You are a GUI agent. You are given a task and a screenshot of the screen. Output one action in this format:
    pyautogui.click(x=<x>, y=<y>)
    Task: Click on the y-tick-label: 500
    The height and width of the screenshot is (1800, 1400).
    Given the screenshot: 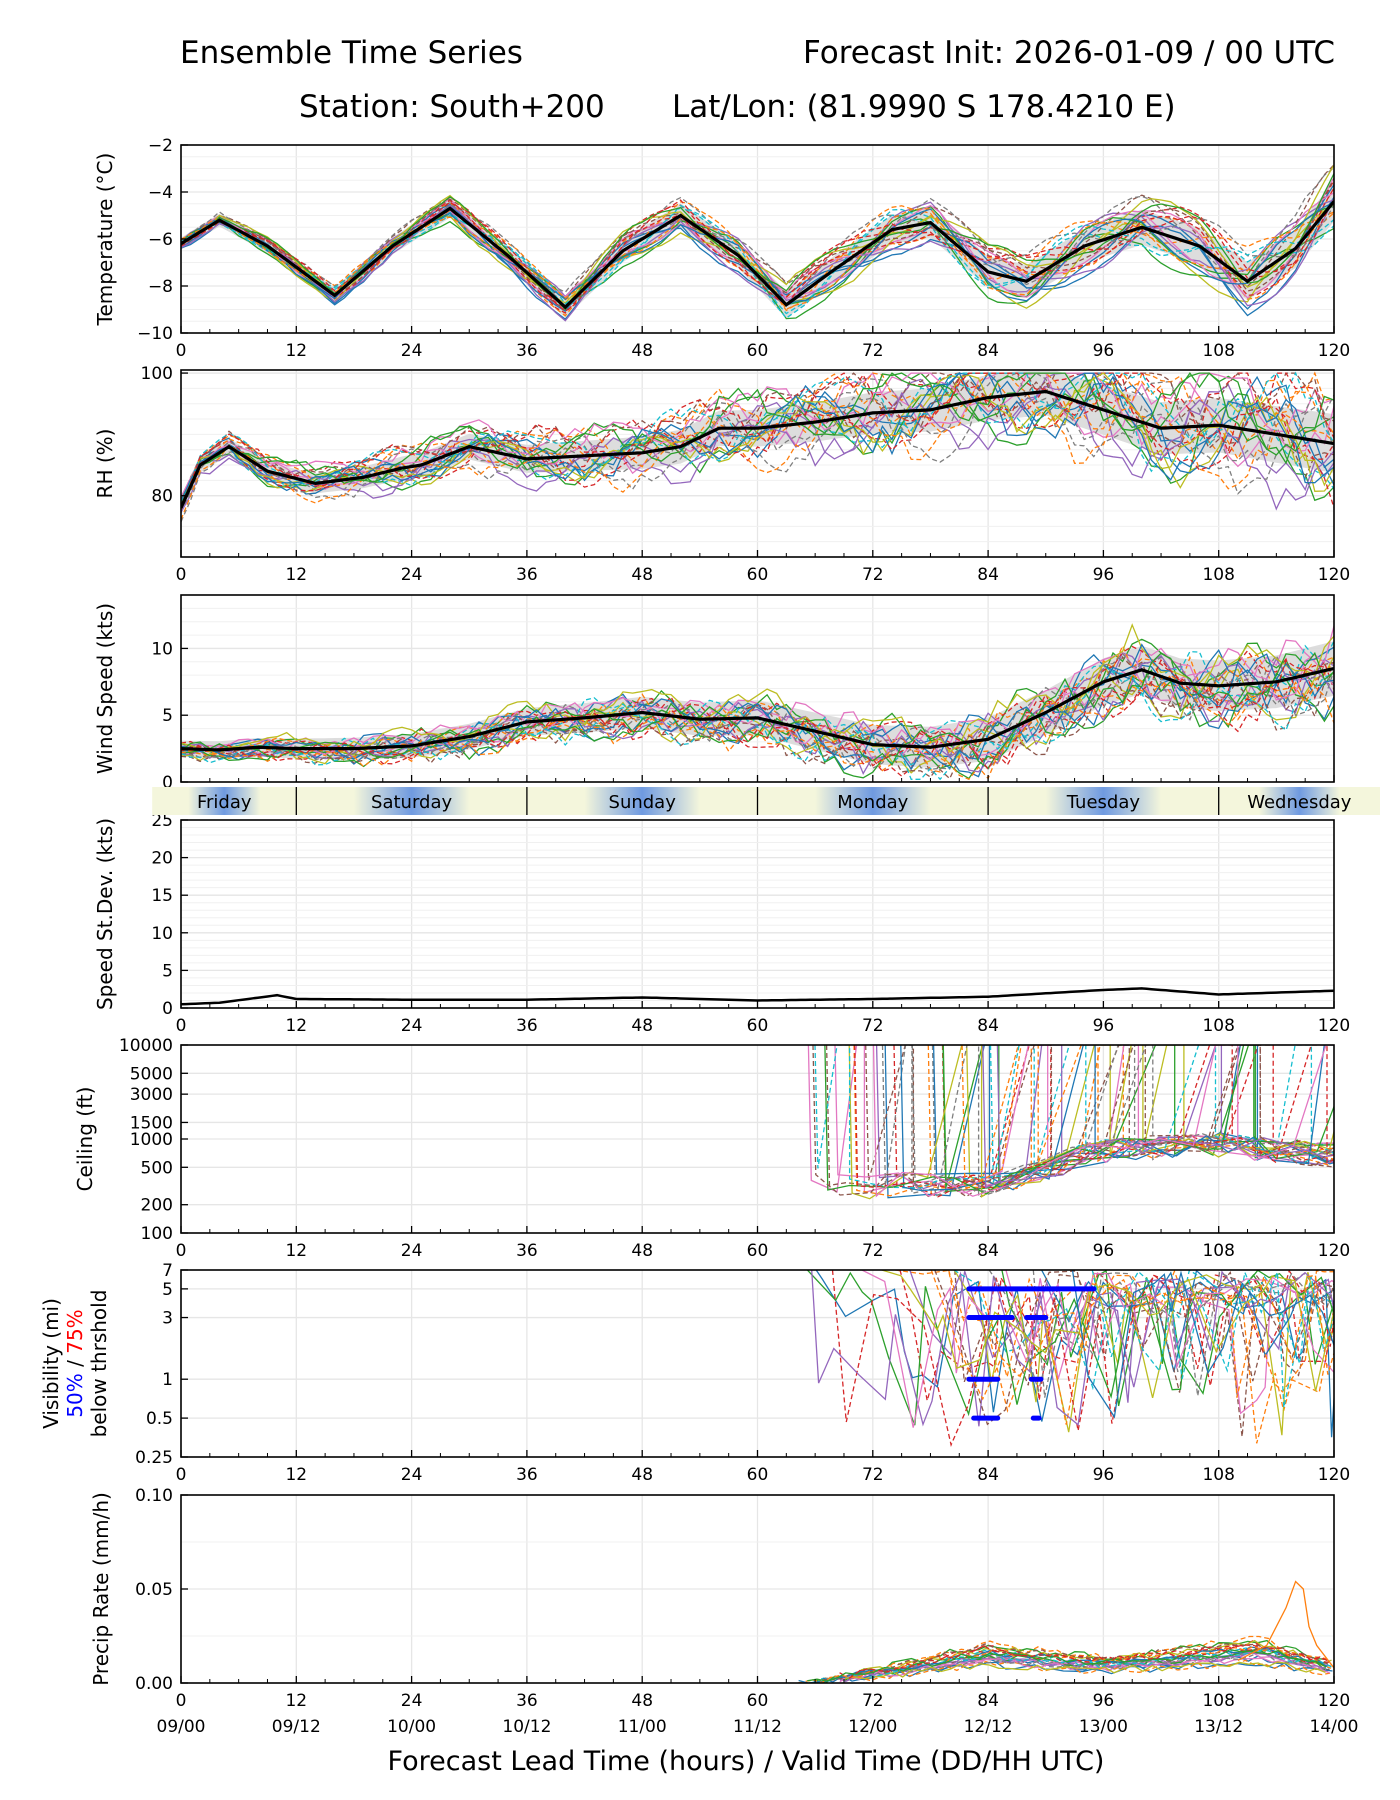 What is the action you would take?
    pyautogui.click(x=157, y=1168)
    